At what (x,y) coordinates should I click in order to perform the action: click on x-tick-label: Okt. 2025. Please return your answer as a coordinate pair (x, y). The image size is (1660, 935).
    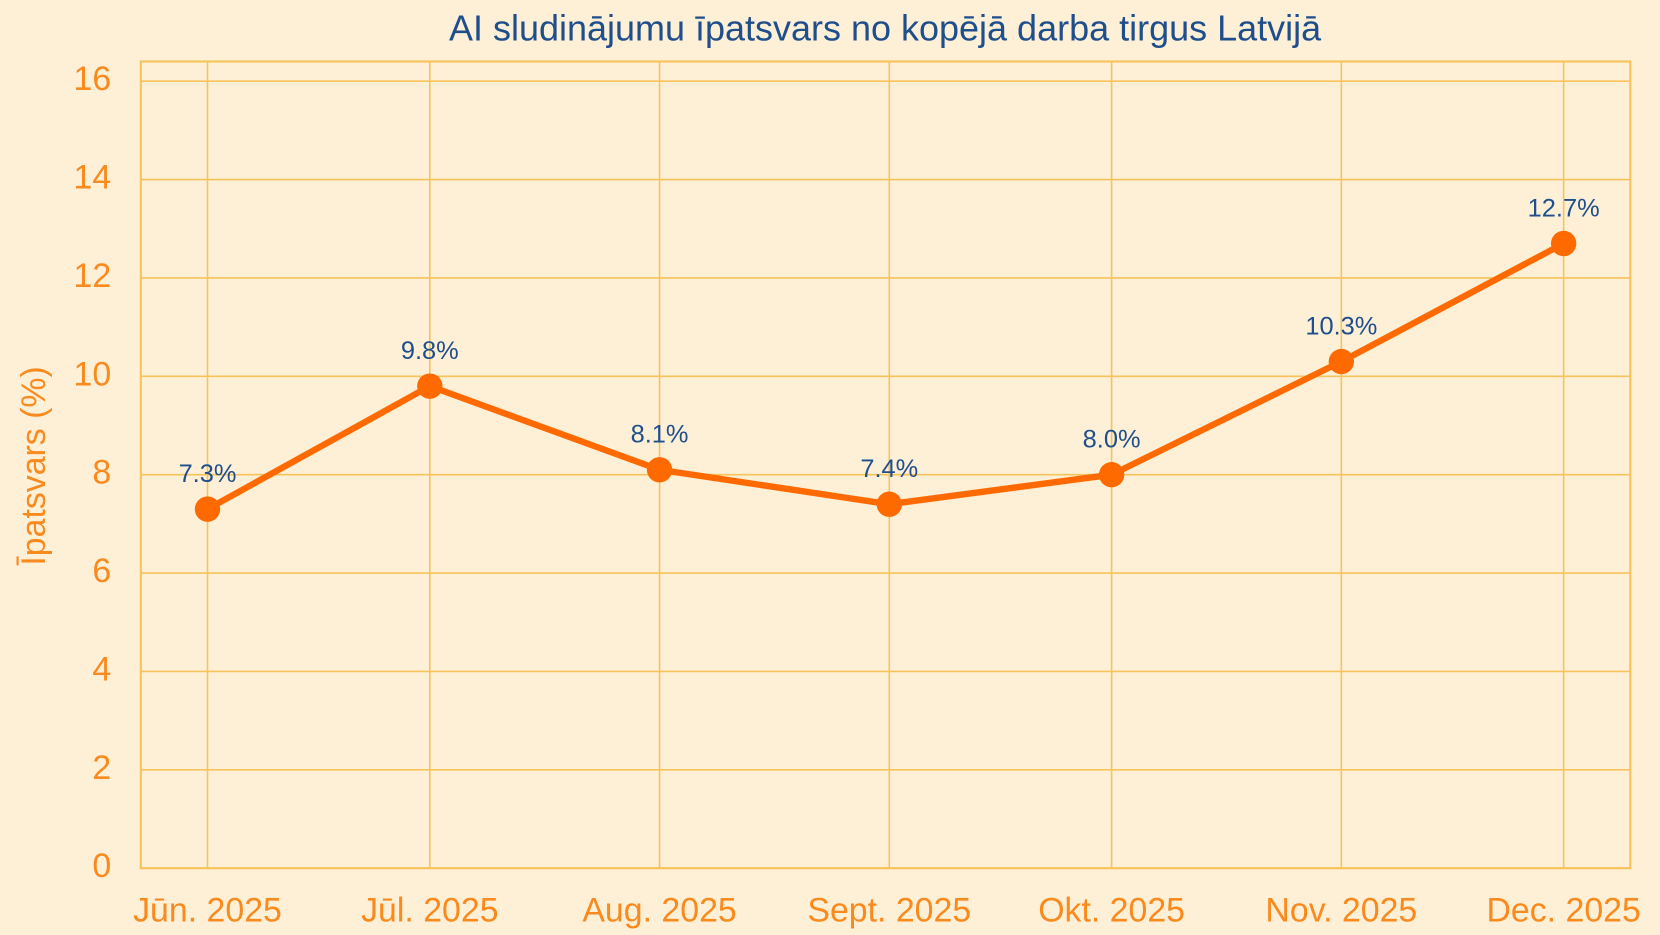
    Looking at the image, I should click on (1111, 911).